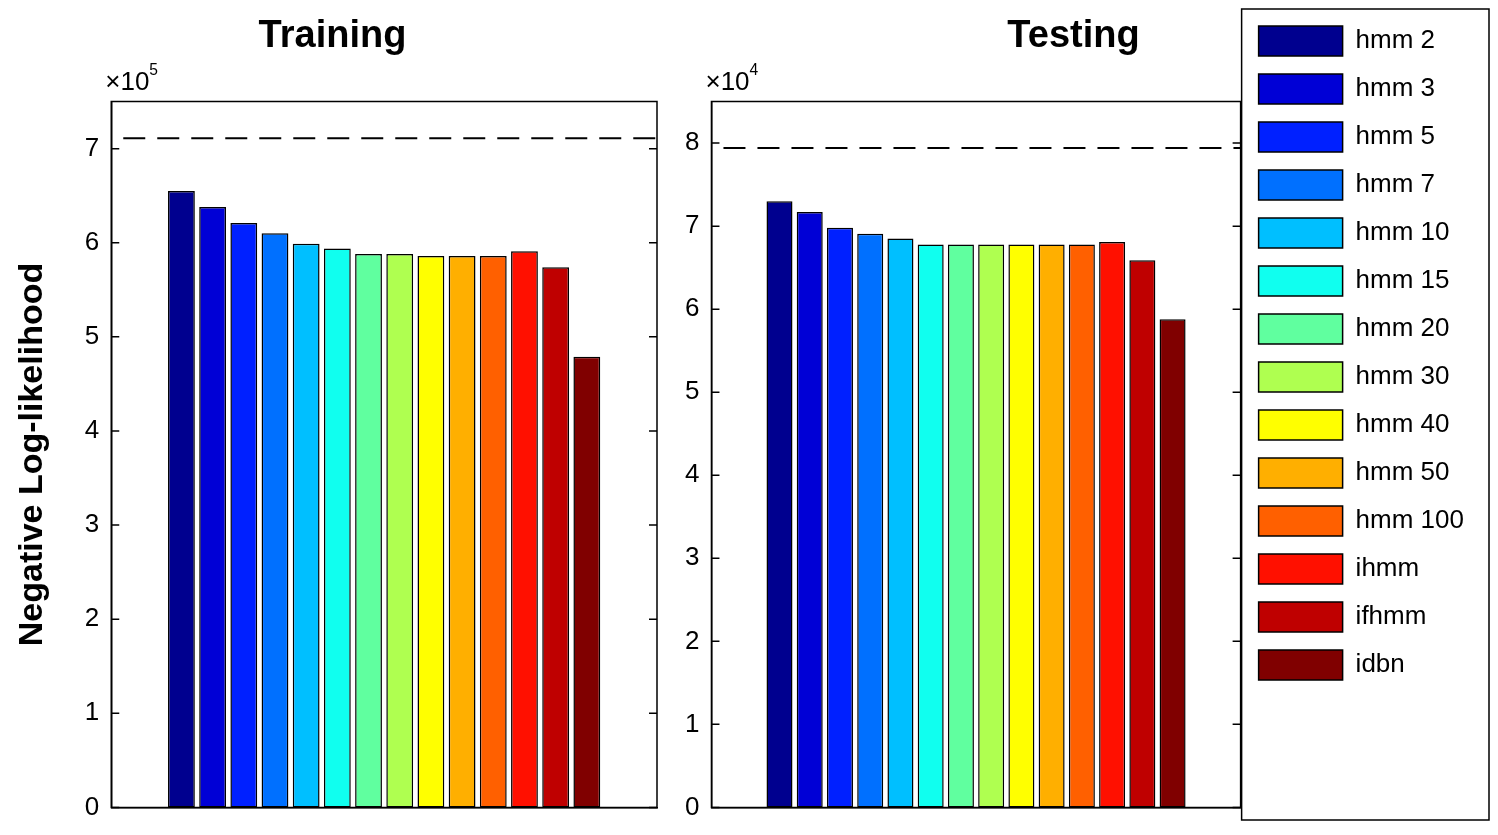 The width and height of the screenshot is (1498, 835). What do you see at coordinates (1410, 519) in the screenshot?
I see `legend-label: hmm 100` at bounding box center [1410, 519].